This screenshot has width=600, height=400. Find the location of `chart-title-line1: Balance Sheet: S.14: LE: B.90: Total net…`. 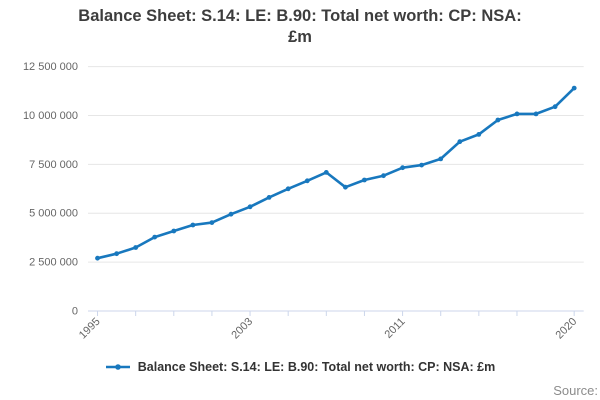

chart-title-line1: Balance Sheet: S.14: LE: B.90: Total net… is located at coordinates (300, 16).